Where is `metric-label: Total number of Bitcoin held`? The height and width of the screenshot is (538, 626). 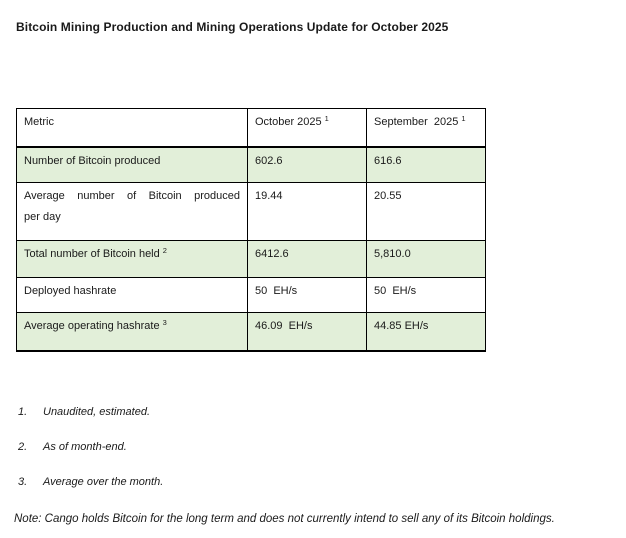
metric-label: Total number of Bitcoin held is located at coordinates (92, 254).